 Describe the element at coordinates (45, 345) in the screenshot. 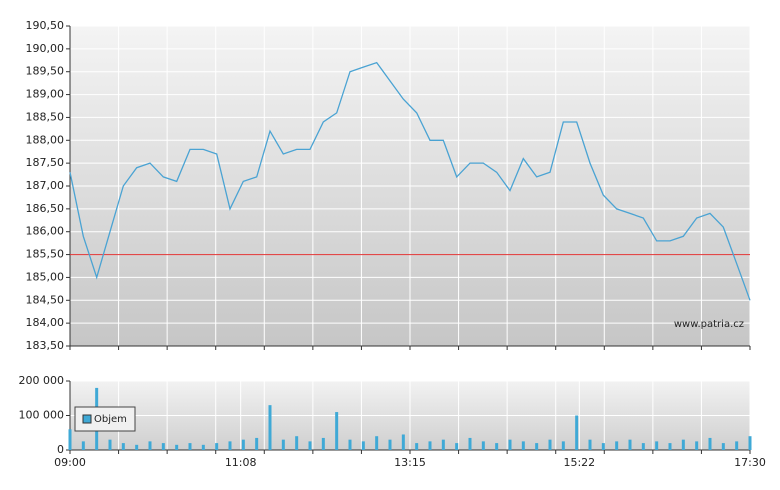

I see `y-tick-label: 183,50` at that location.